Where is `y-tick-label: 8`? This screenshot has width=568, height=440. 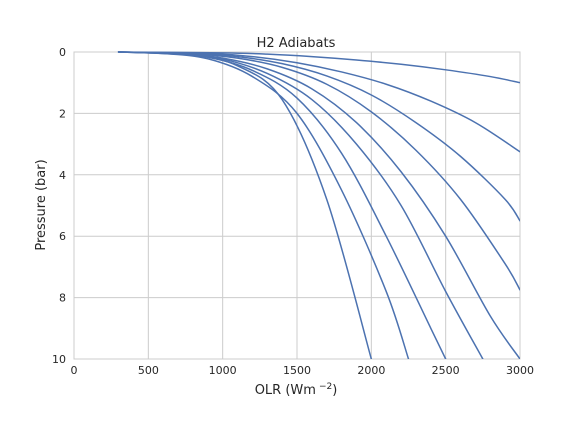 y-tick-label: 8 is located at coordinates (62, 298).